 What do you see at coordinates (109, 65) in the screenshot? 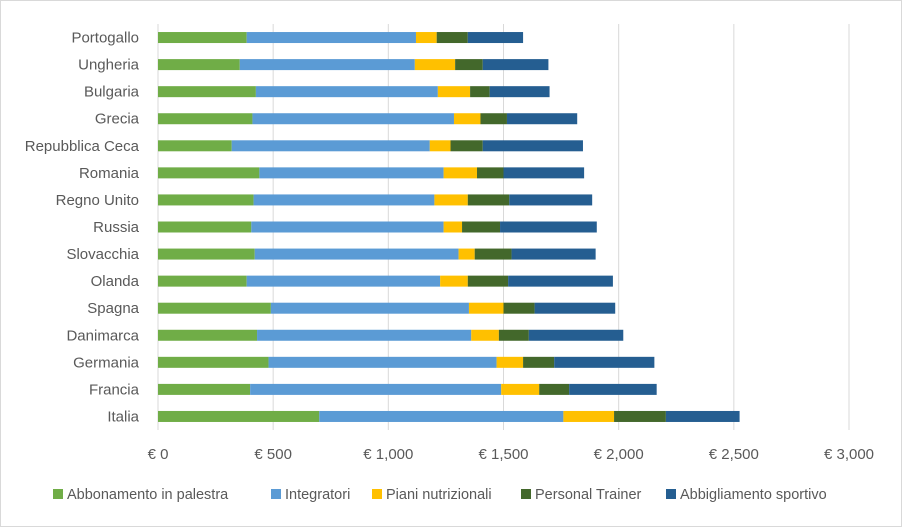
I see `category-label: Ungheria` at bounding box center [109, 65].